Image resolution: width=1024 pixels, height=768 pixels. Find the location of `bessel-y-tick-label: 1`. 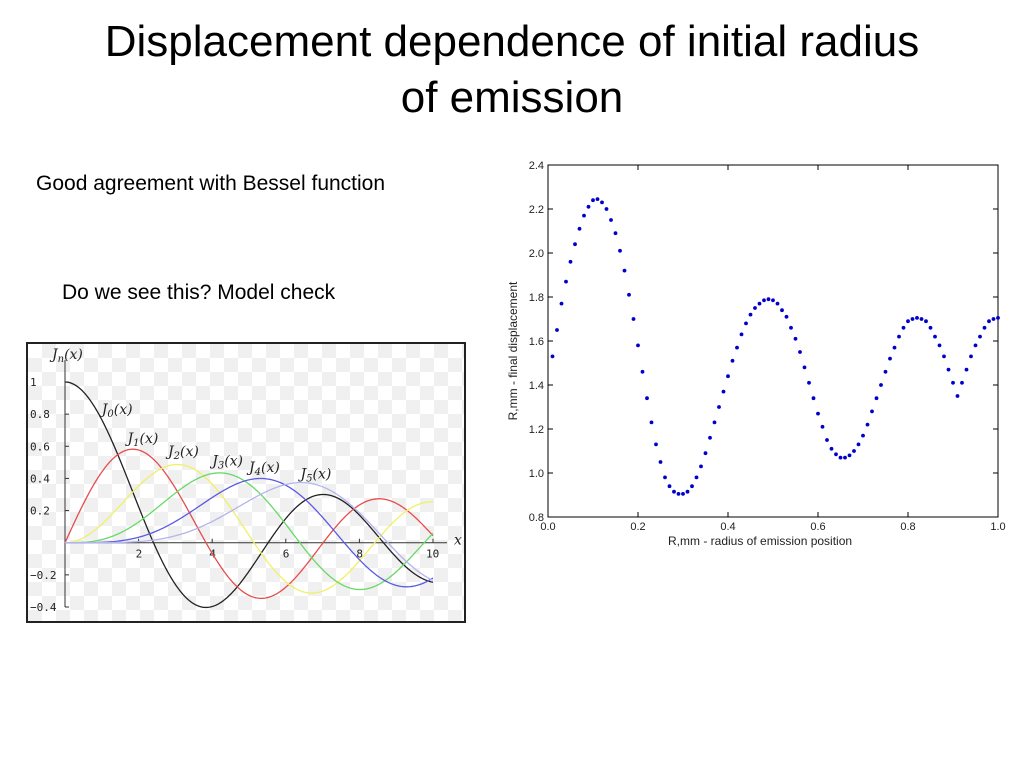

bessel-y-tick-label: 1 is located at coordinates (33, 382).